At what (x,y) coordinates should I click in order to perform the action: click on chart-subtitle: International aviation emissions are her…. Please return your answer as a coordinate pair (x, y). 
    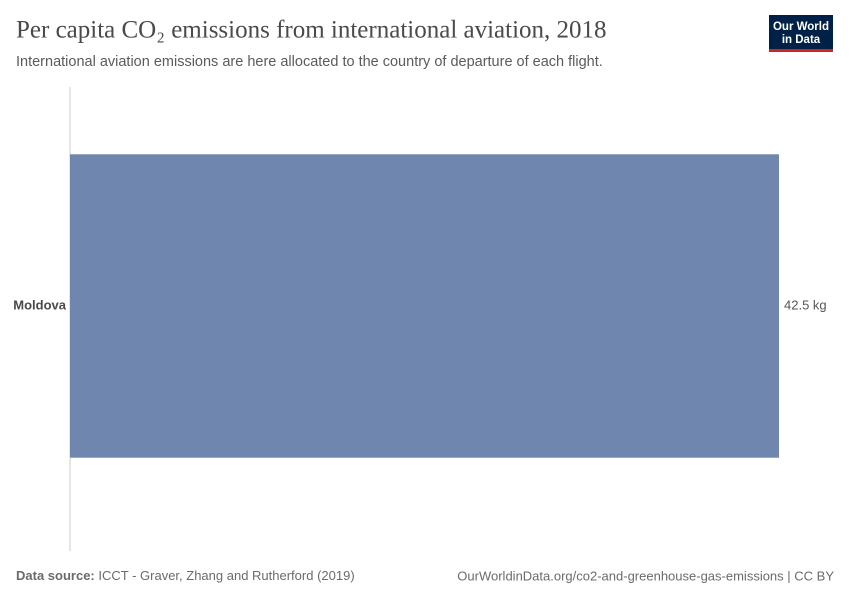
    Looking at the image, I should click on (309, 62).